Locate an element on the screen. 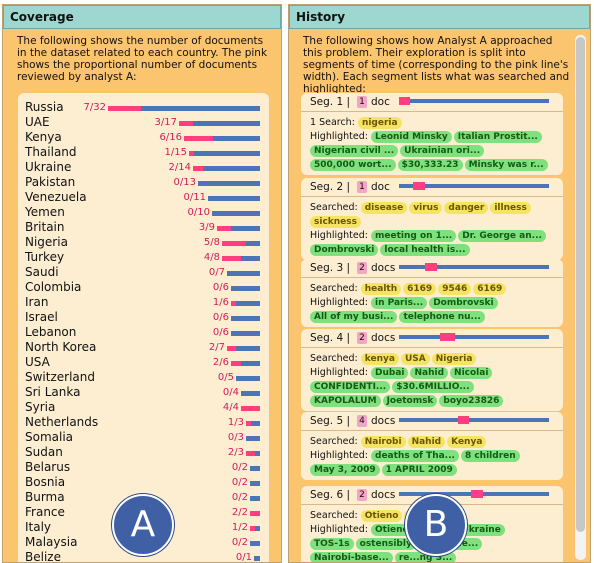 This screenshot has height=563, width=594. search-term-tag: 9546 is located at coordinates (455, 289).